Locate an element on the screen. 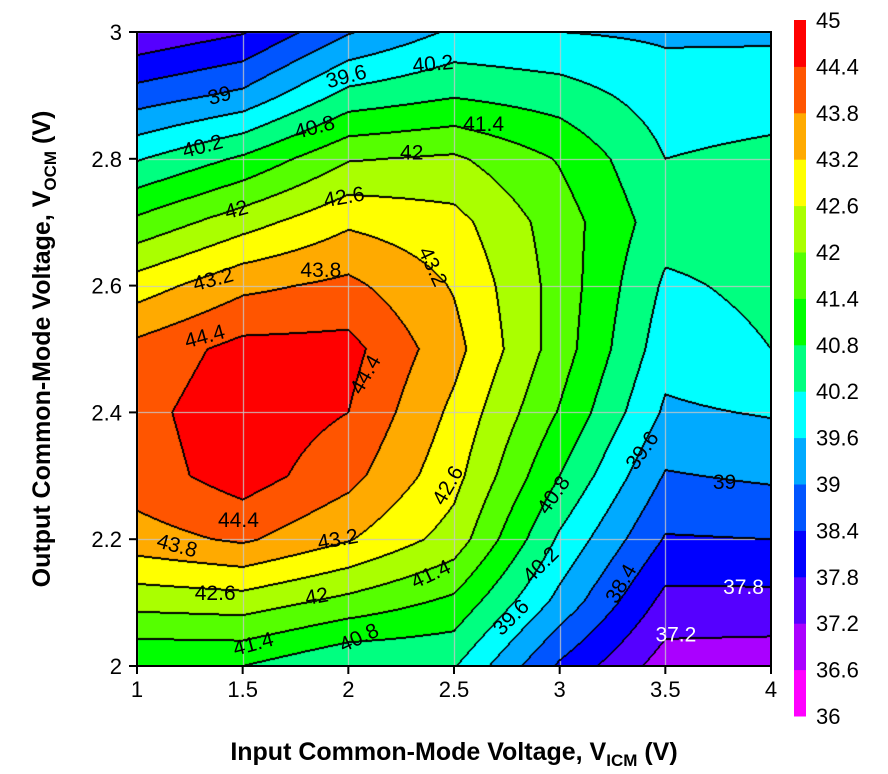  colorbar-label: 45 is located at coordinates (828, 20).